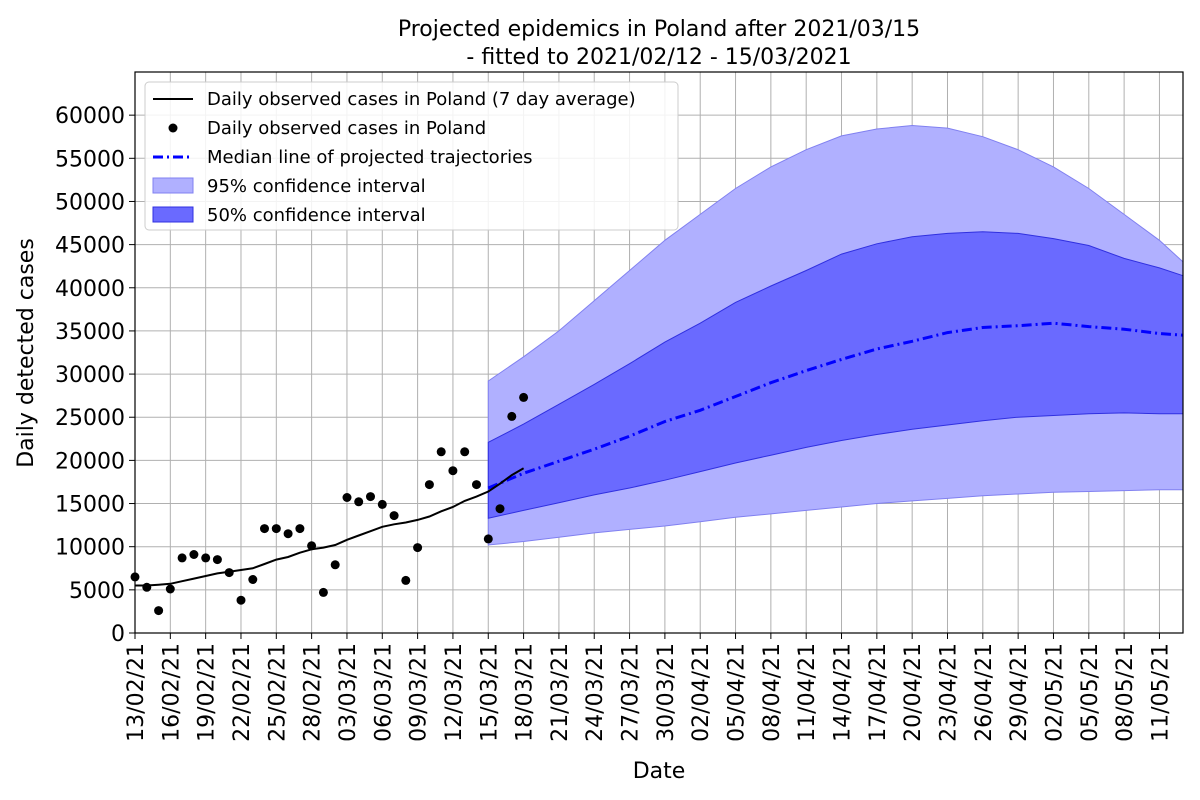 This screenshot has height=800, width=1200. Describe the element at coordinates (419, 692) in the screenshot. I see `x-tick-label: 09/03/21` at that location.